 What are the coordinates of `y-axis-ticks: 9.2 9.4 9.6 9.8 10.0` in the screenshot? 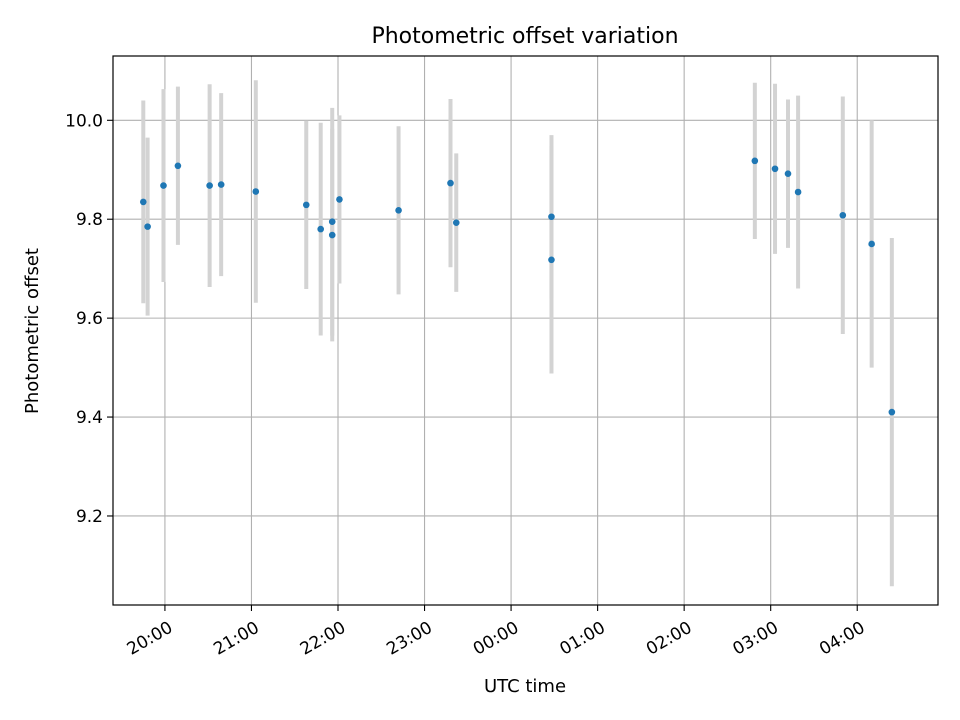 It's located at (89, 319).